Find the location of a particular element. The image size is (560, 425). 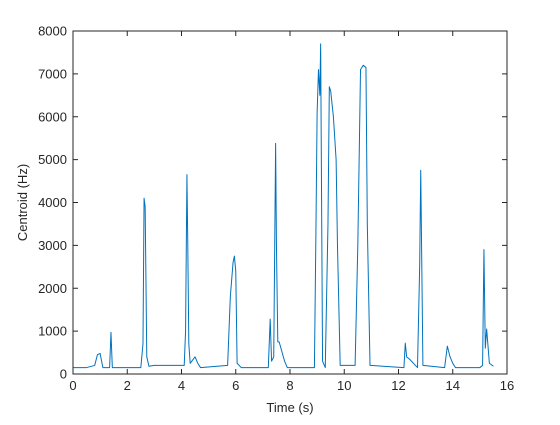

y-tick-label: 5000 is located at coordinates (52, 159).